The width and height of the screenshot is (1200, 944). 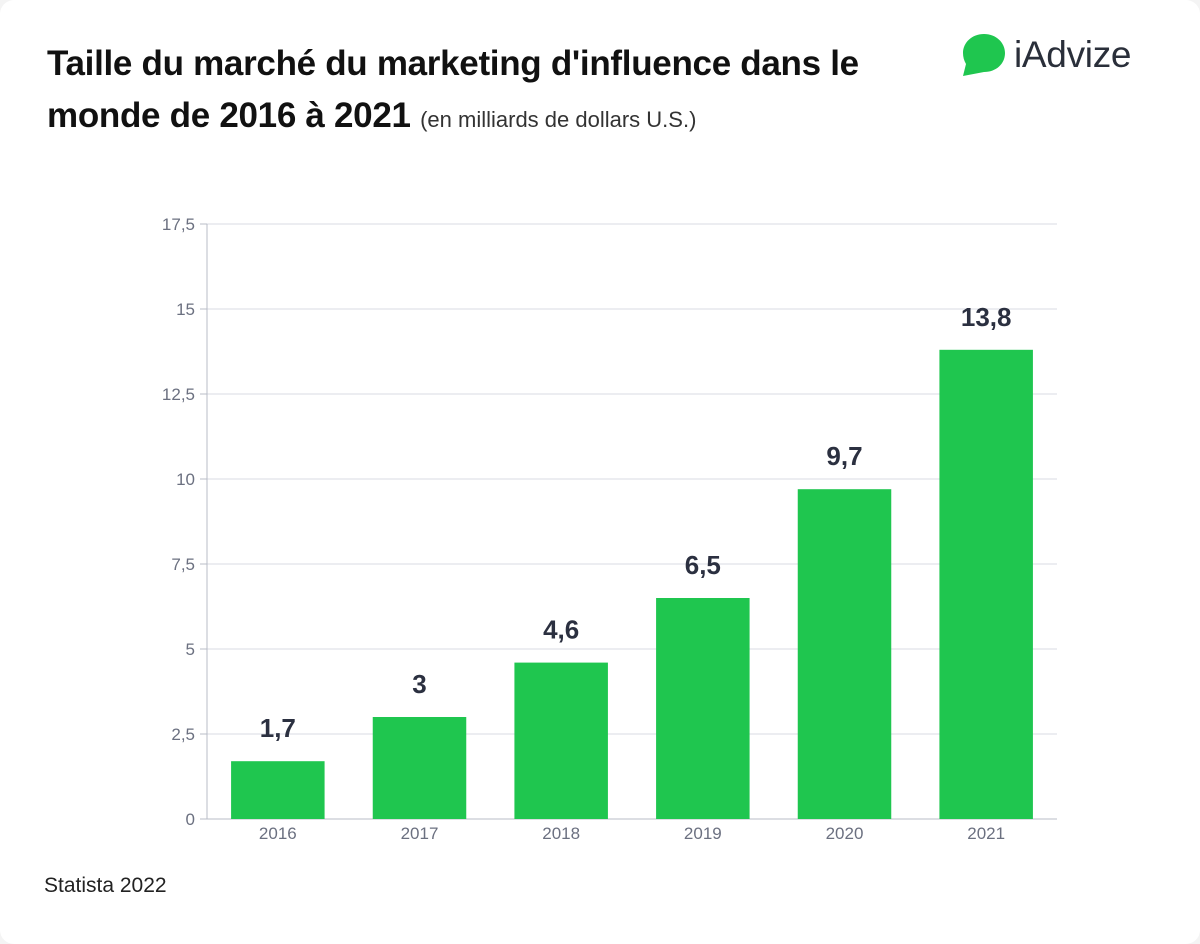 What do you see at coordinates (419, 768) in the screenshot?
I see `bar-2017` at bounding box center [419, 768].